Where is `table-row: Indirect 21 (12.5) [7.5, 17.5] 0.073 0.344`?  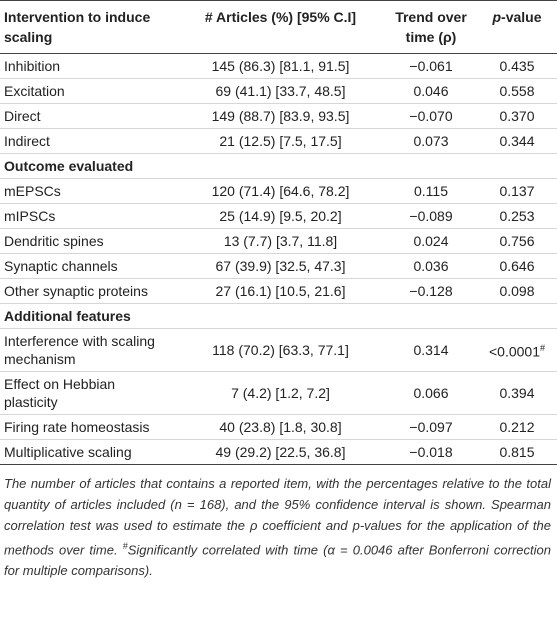
table-row: Indirect 21 (12.5) [7.5, 17.5] 0.073 0.344 is located at coordinates (278, 141).